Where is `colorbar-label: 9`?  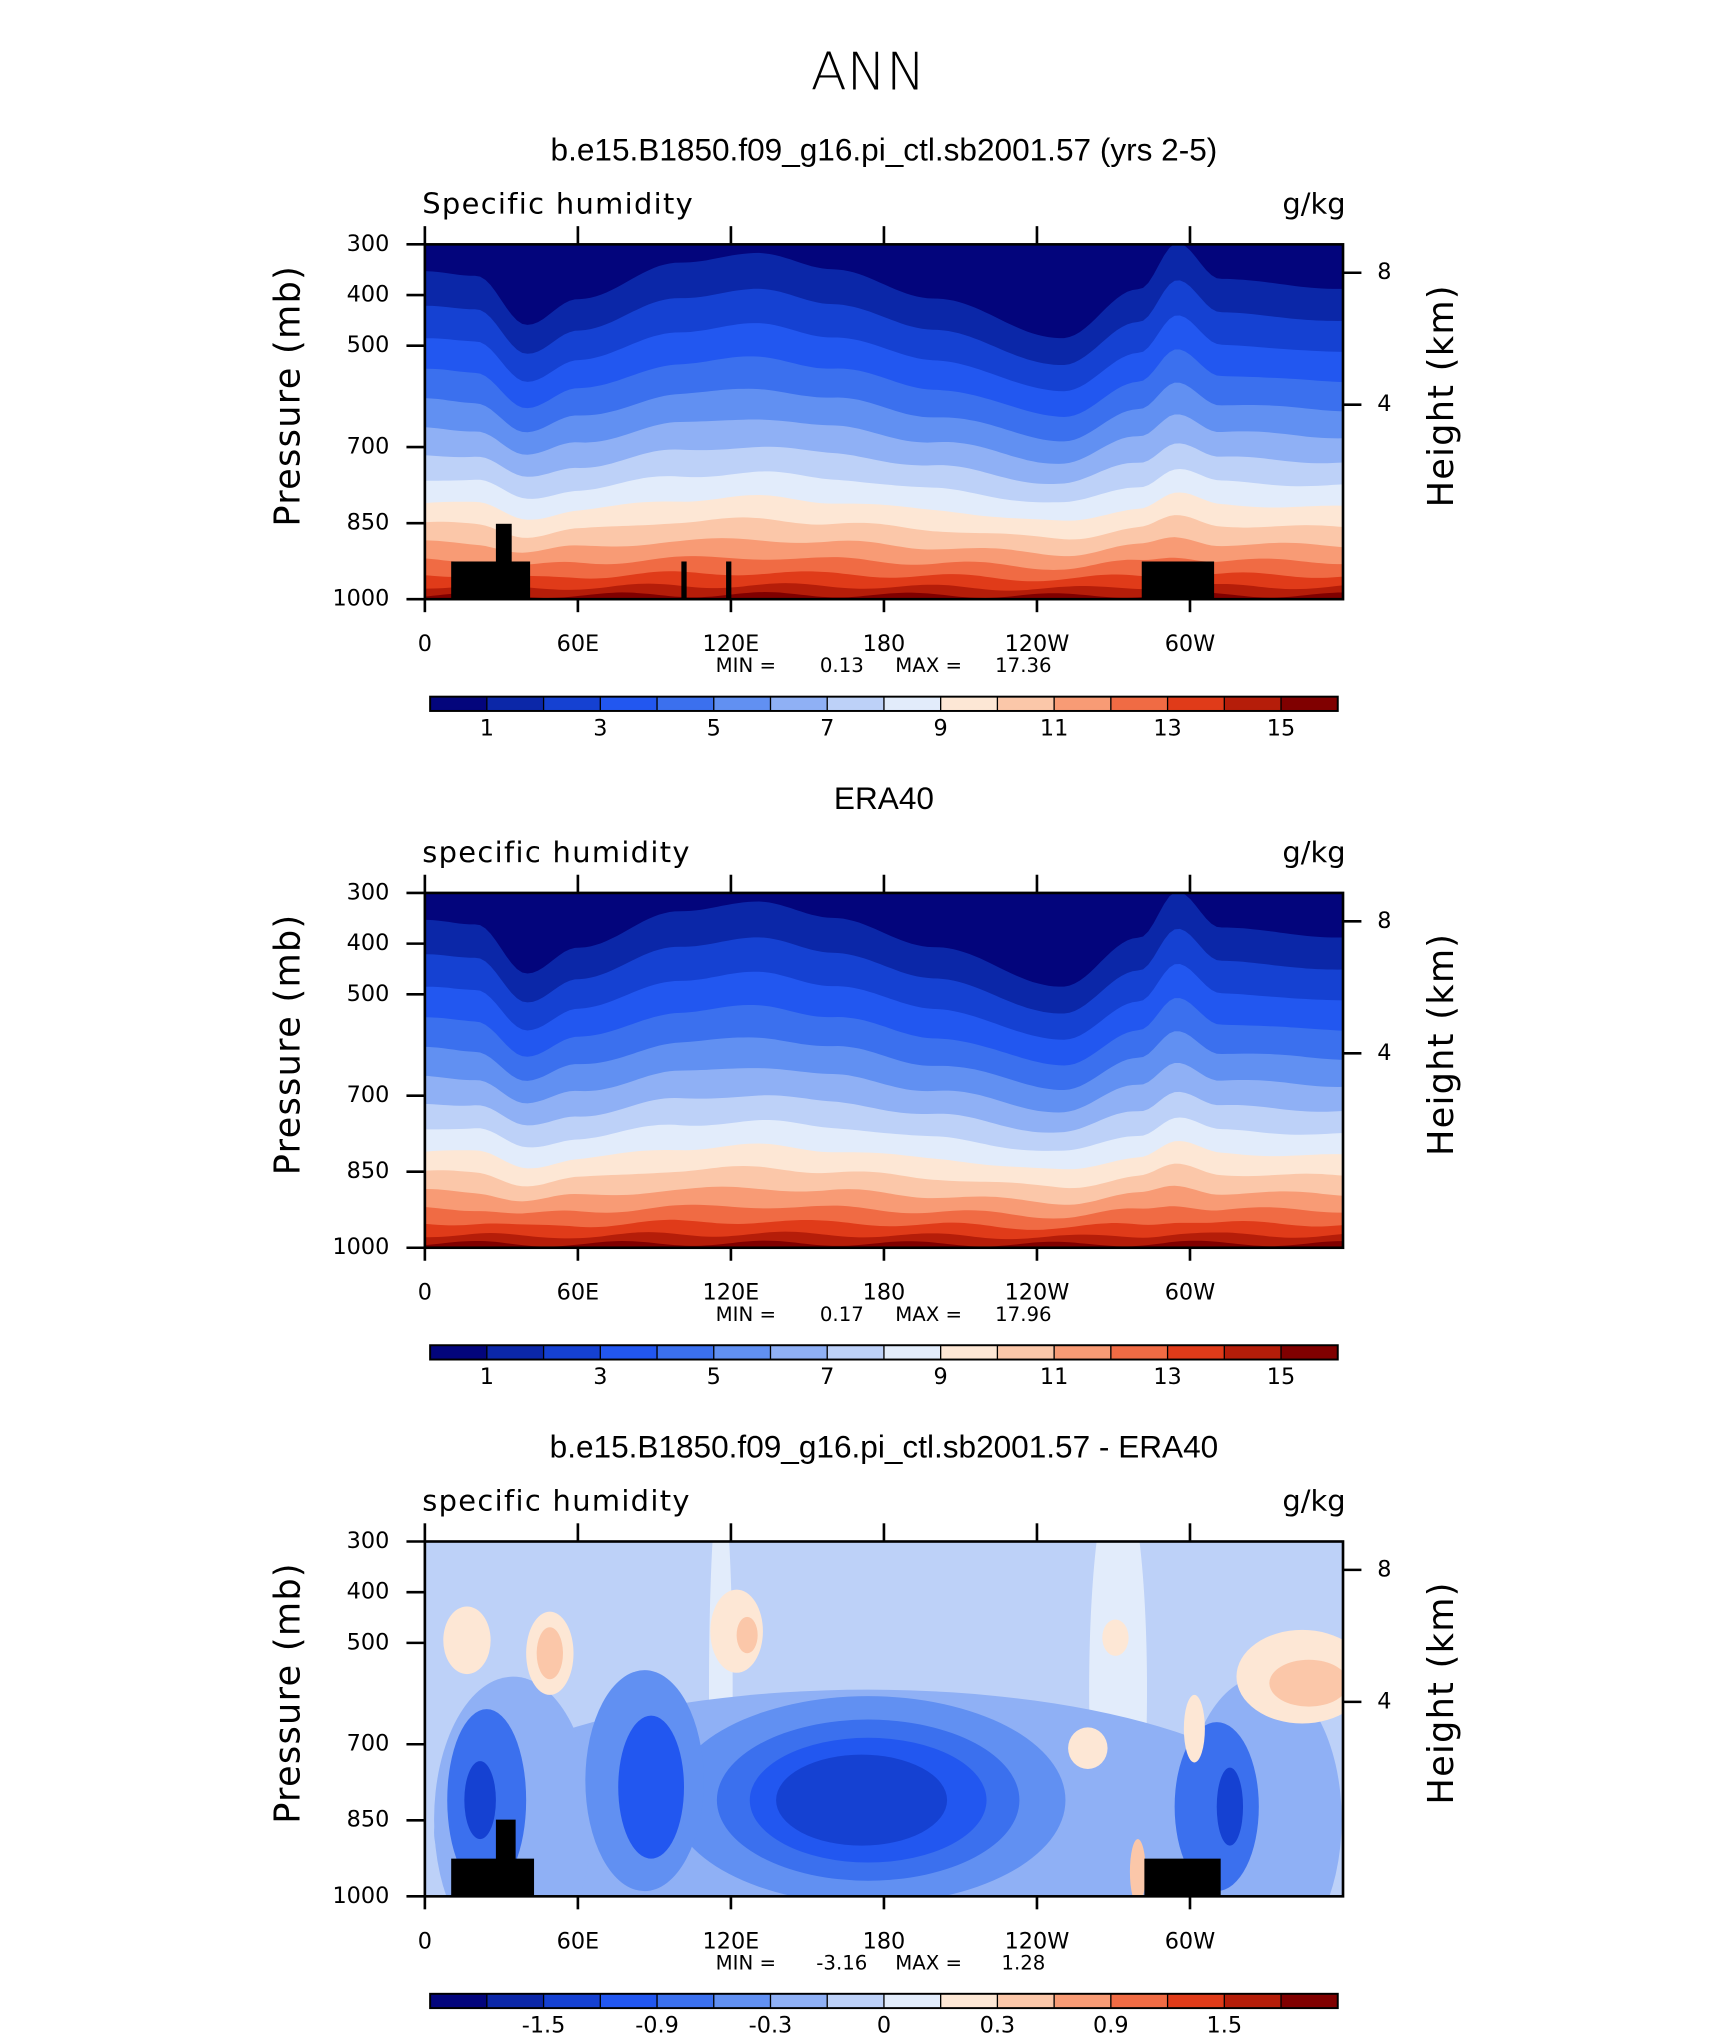
colorbar-label: 9 is located at coordinates (941, 729).